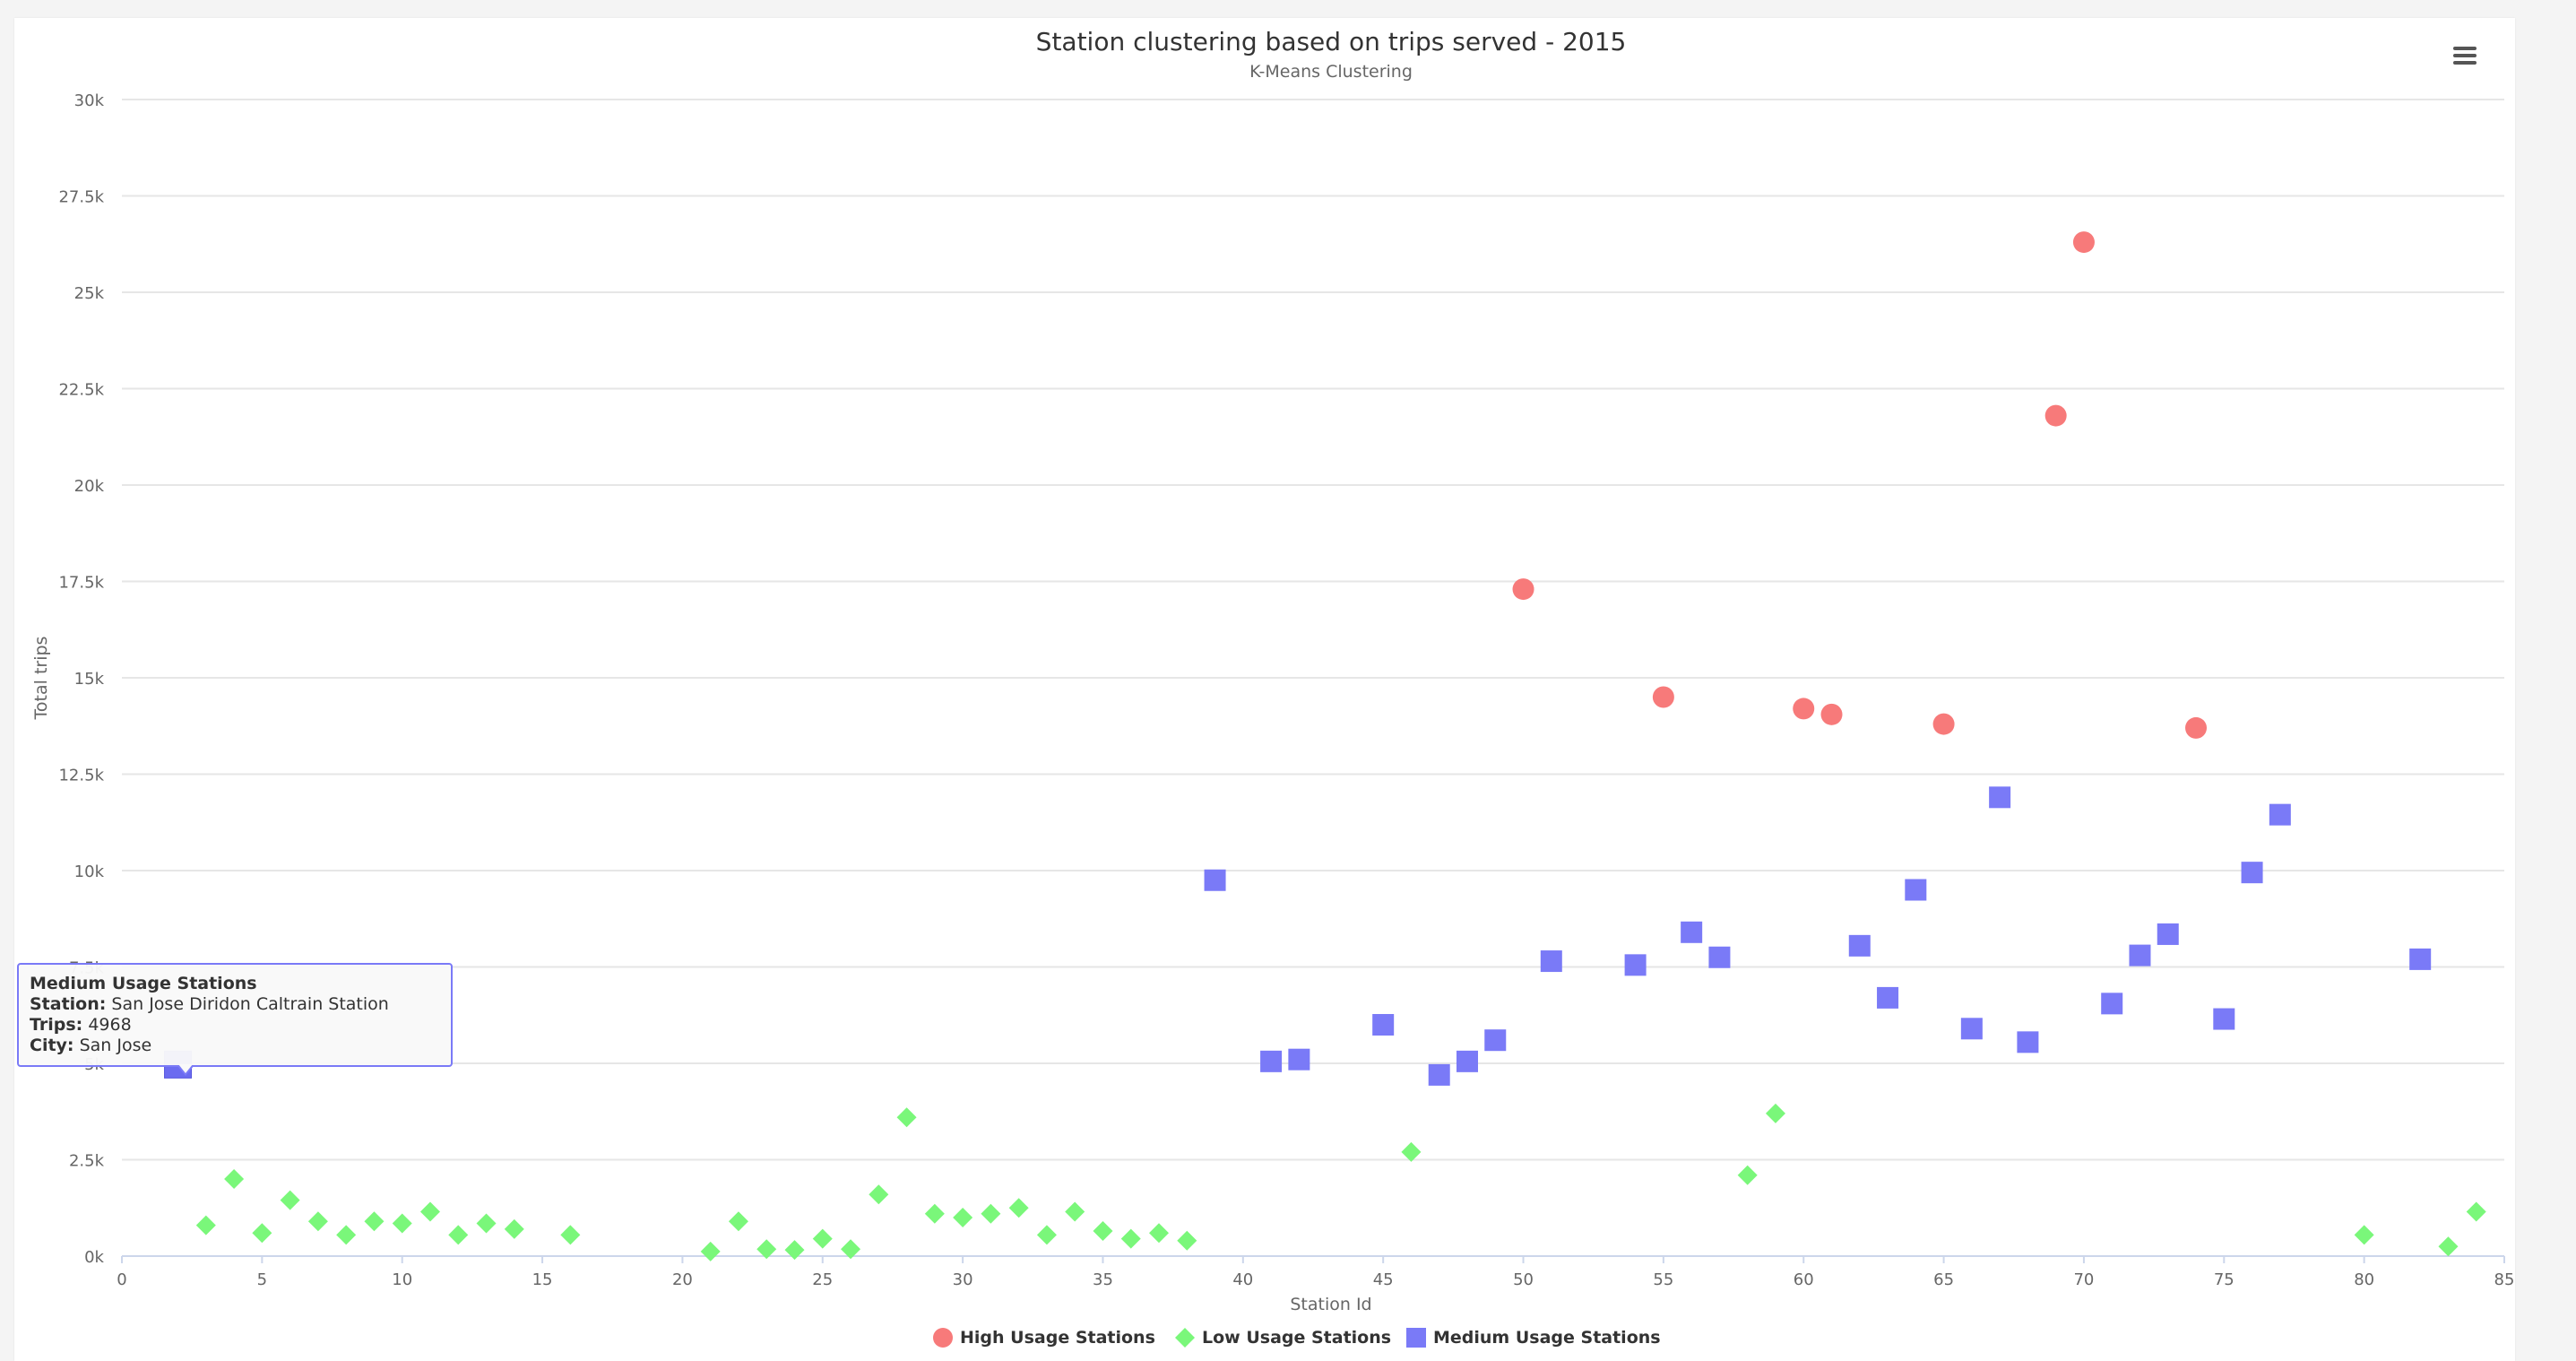  I want to click on legend-item: Medium Usage Stations, so click(1533, 1338).